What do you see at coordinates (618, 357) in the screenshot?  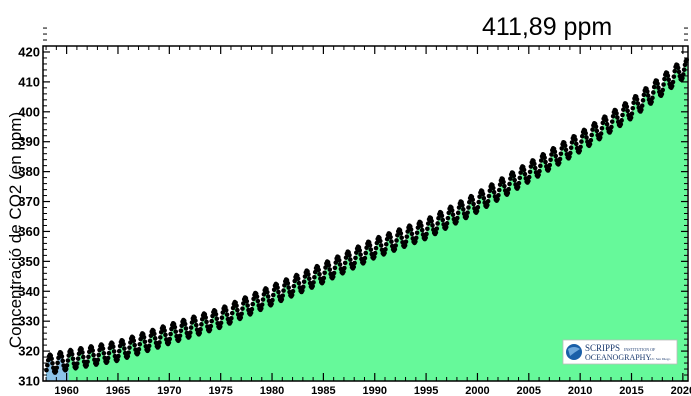 I see `logo-line2: OCEANOGRAPHY` at bounding box center [618, 357].